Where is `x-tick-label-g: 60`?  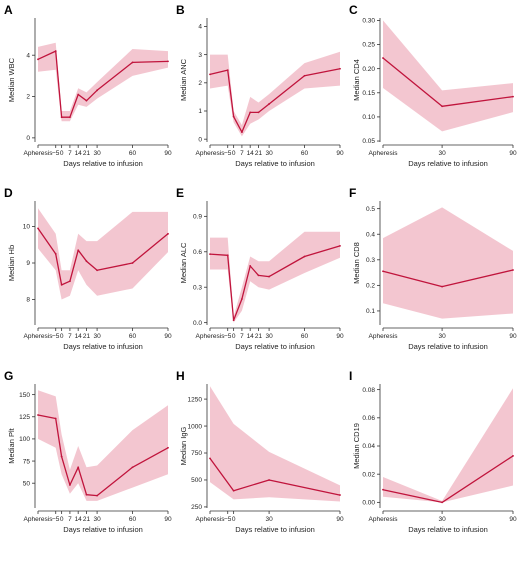 x-tick-label-g: 60 is located at coordinates (133, 519).